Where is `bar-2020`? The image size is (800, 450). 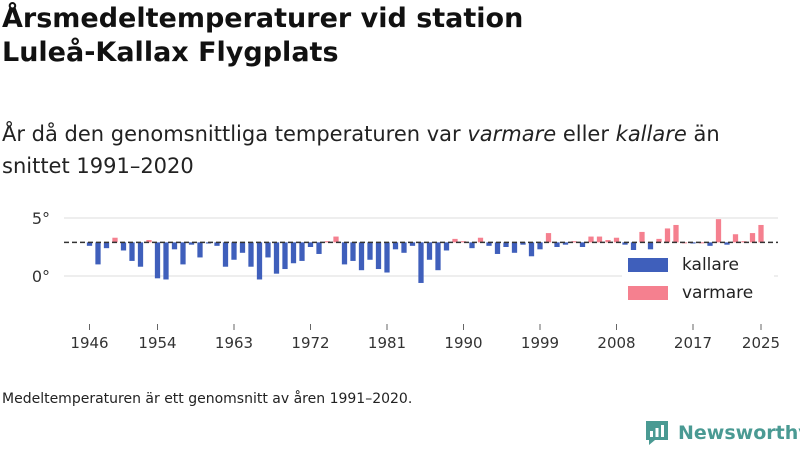
bar-2020 is located at coordinates (718, 231).